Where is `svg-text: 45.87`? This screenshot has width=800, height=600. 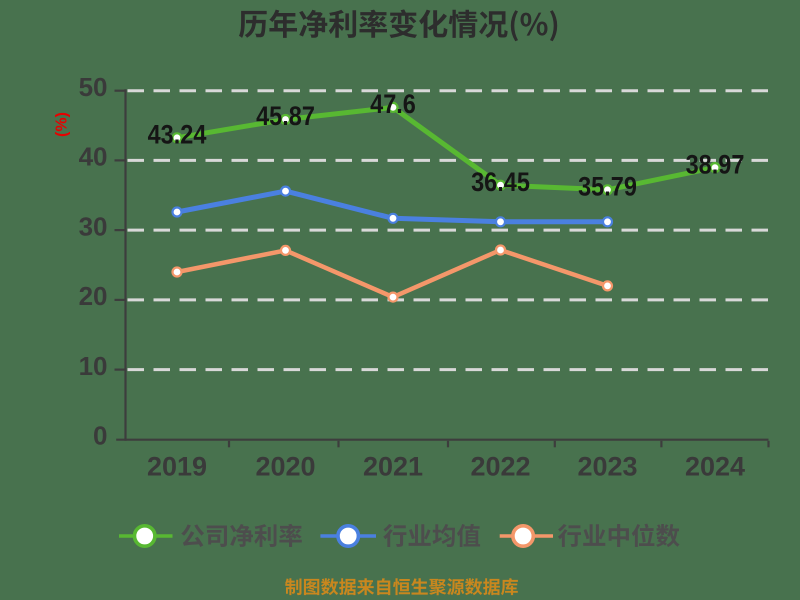 svg-text: 45.87 is located at coordinates (285, 117).